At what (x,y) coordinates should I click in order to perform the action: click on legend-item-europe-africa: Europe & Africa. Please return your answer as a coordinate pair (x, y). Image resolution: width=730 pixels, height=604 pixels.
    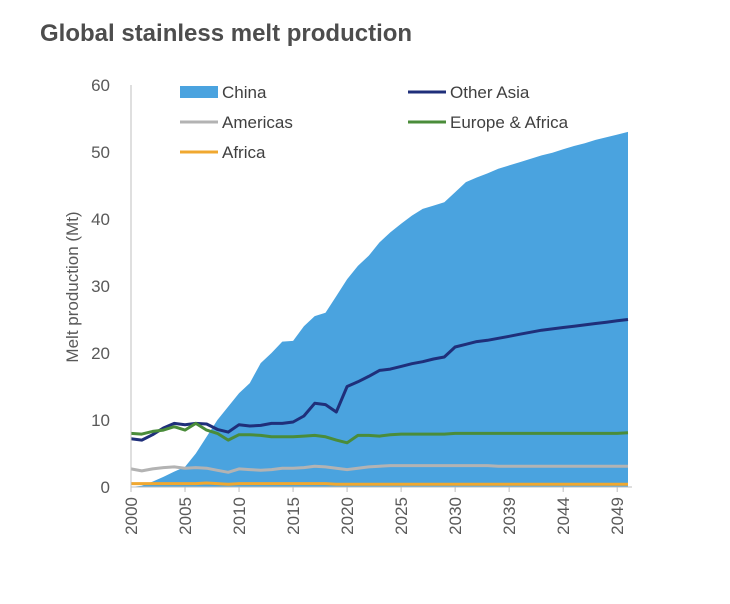
    Looking at the image, I should click on (488, 122).